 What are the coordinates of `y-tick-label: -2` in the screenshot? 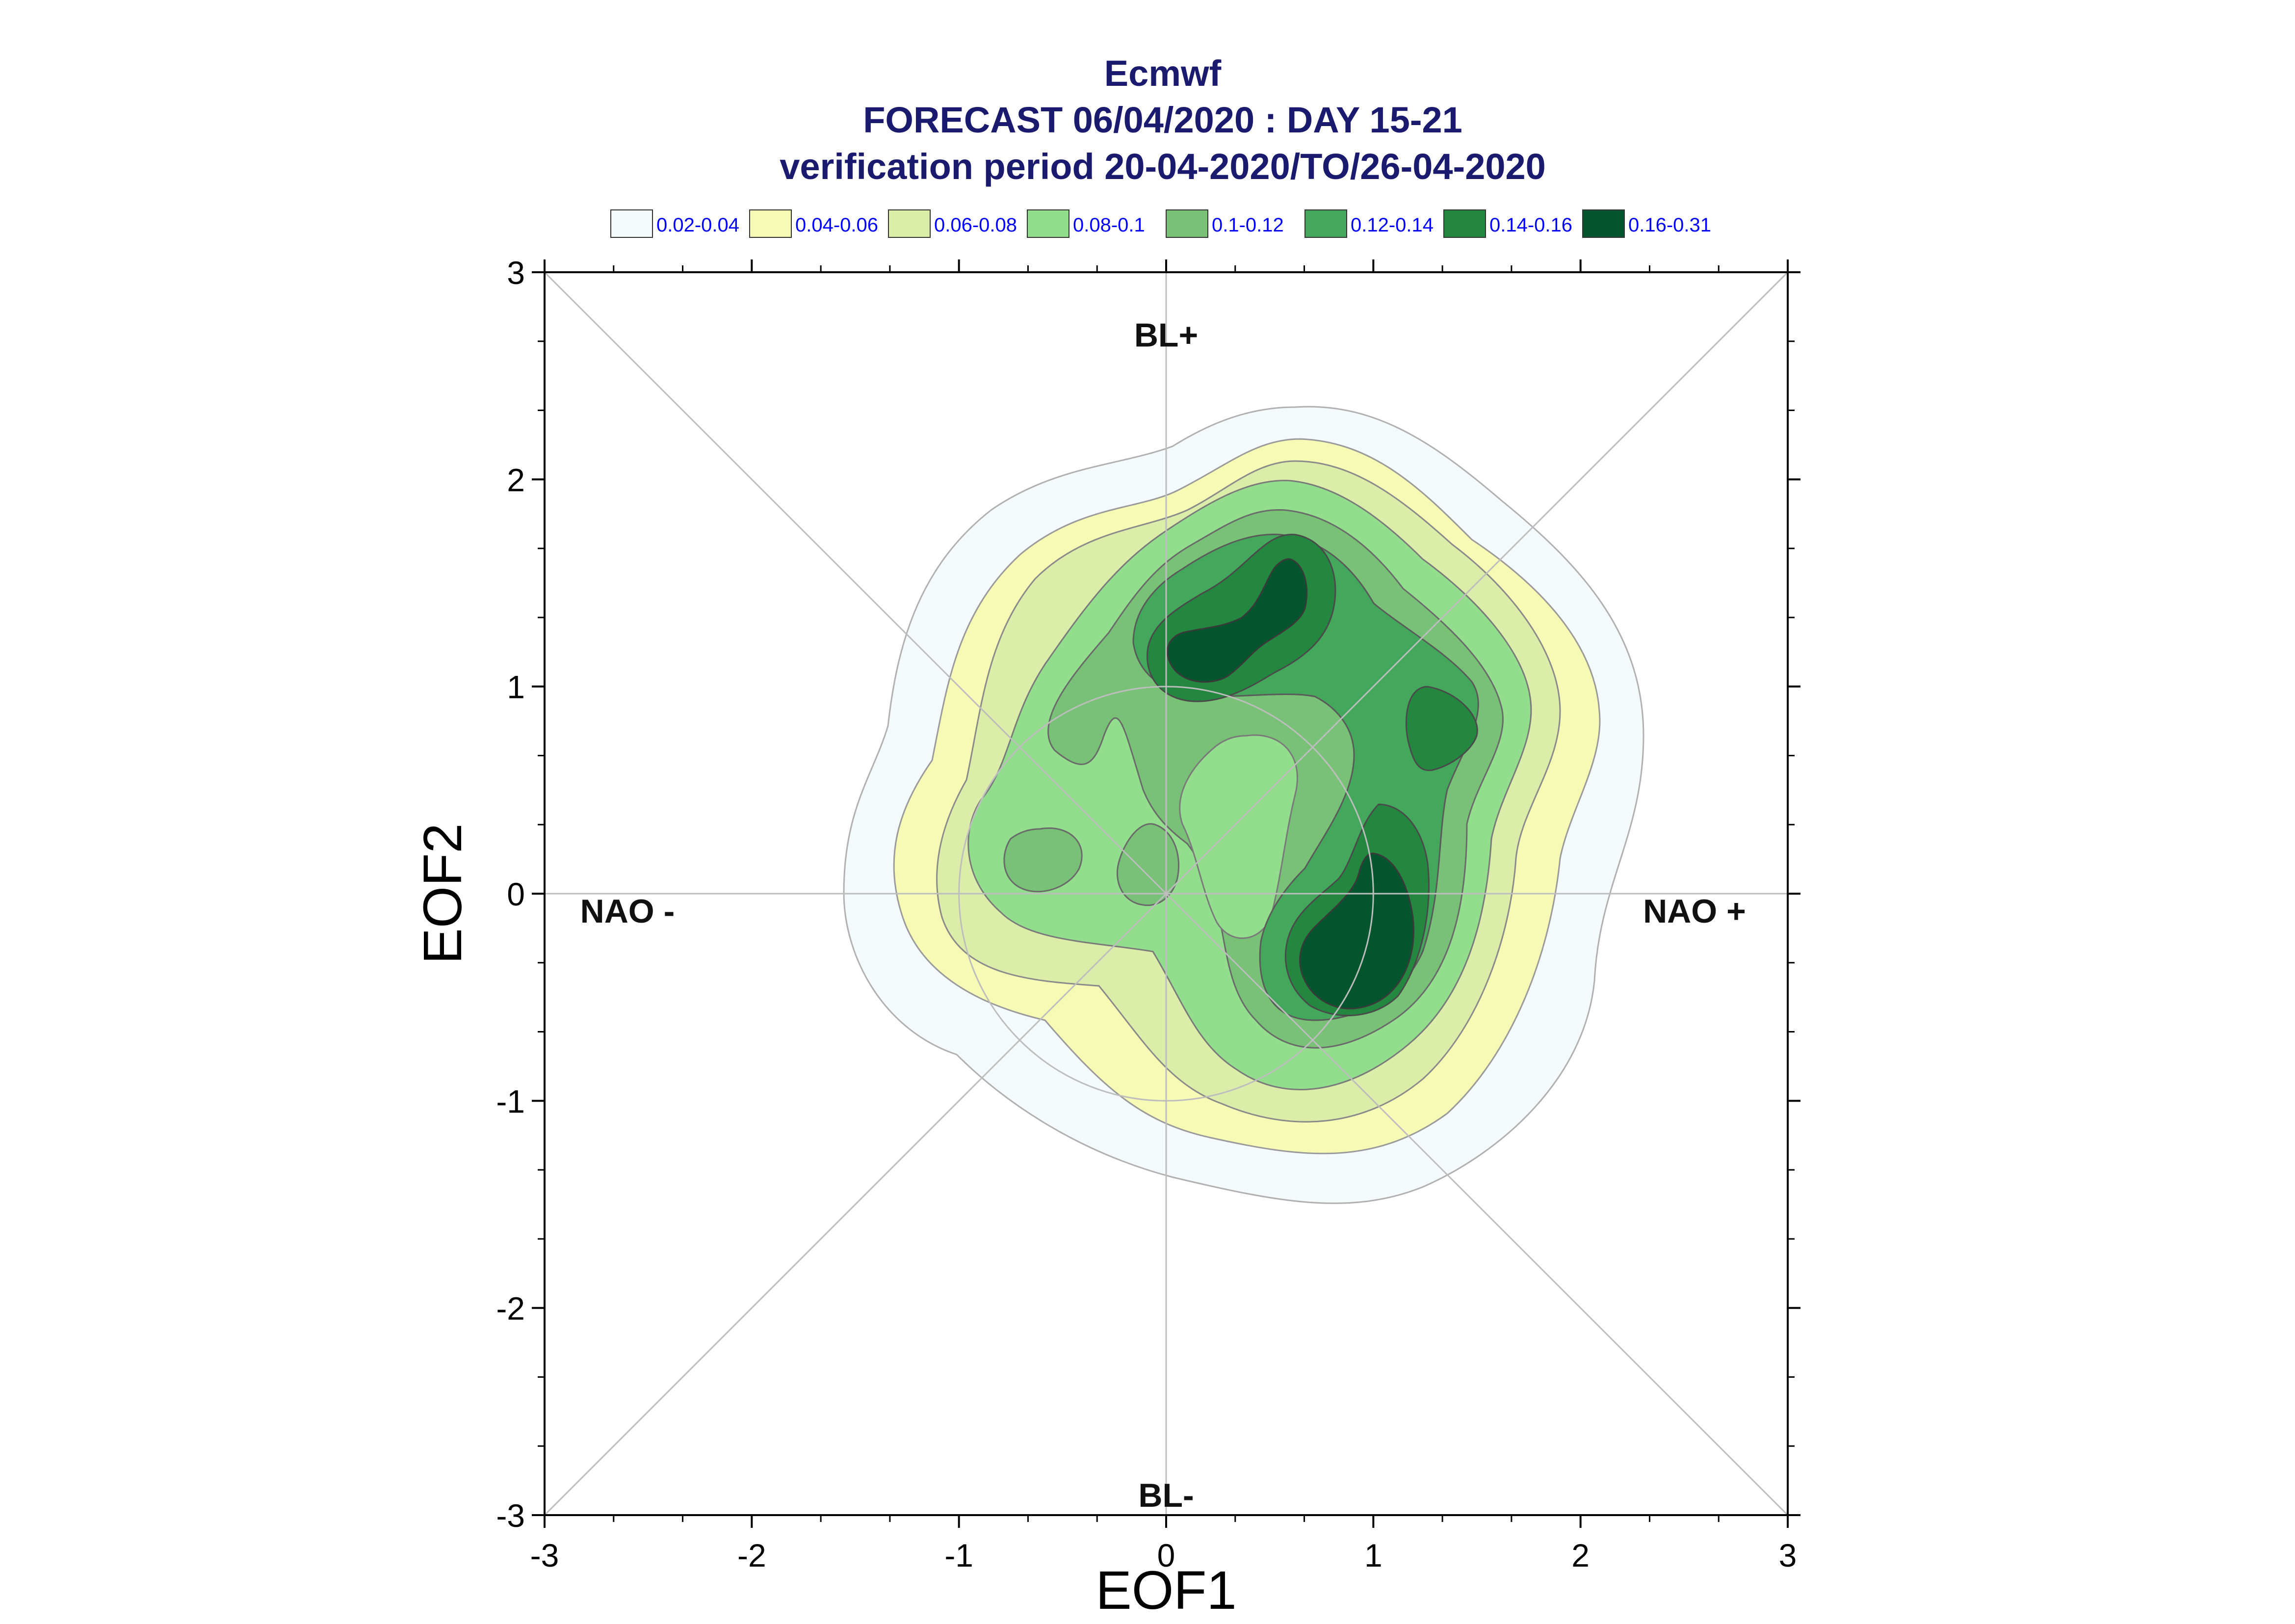 It's located at (510, 1308).